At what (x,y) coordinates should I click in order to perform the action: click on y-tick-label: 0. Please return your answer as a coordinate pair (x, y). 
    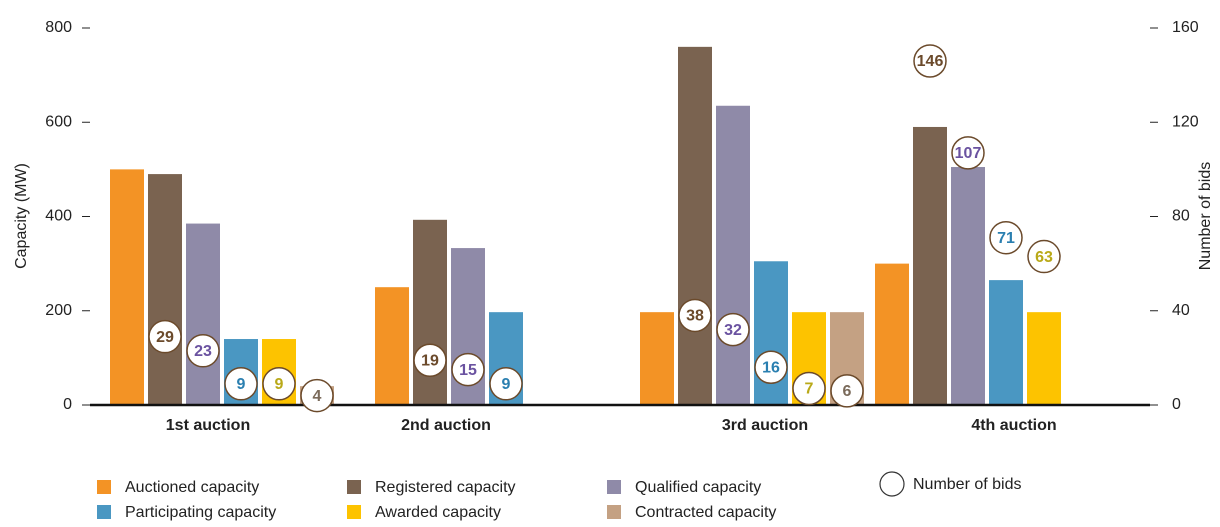
    Looking at the image, I should click on (67, 404).